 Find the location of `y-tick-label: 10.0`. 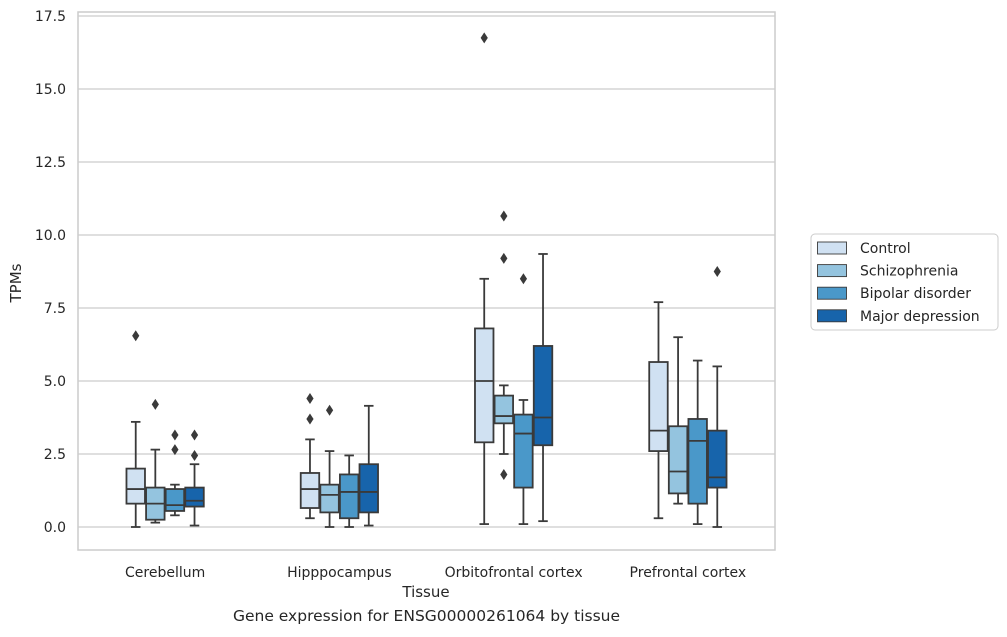

y-tick-label: 10.0 is located at coordinates (50, 236).